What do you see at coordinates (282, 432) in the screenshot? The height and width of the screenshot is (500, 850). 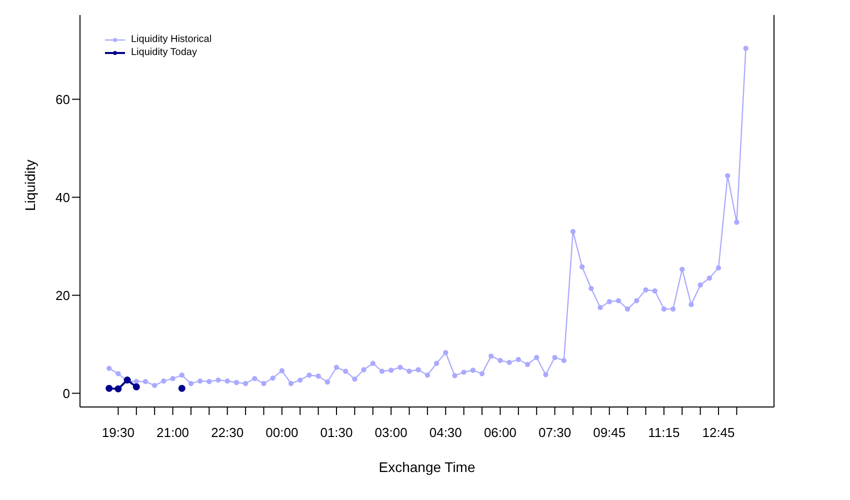 I see `x-tick-label: 00:00` at bounding box center [282, 432].